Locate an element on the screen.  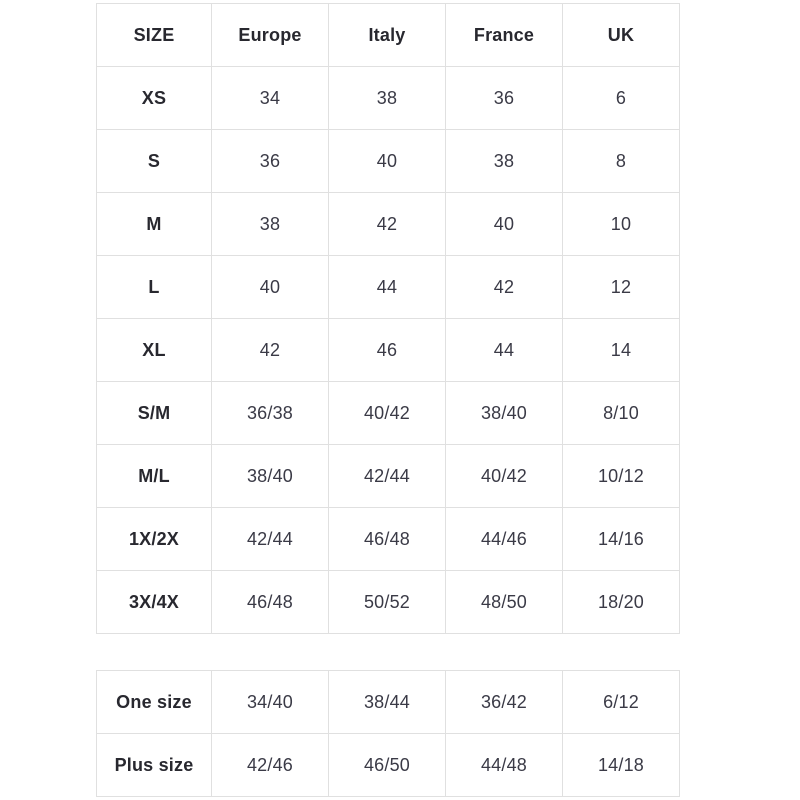
column-header: SIZE is located at coordinates (154, 35).